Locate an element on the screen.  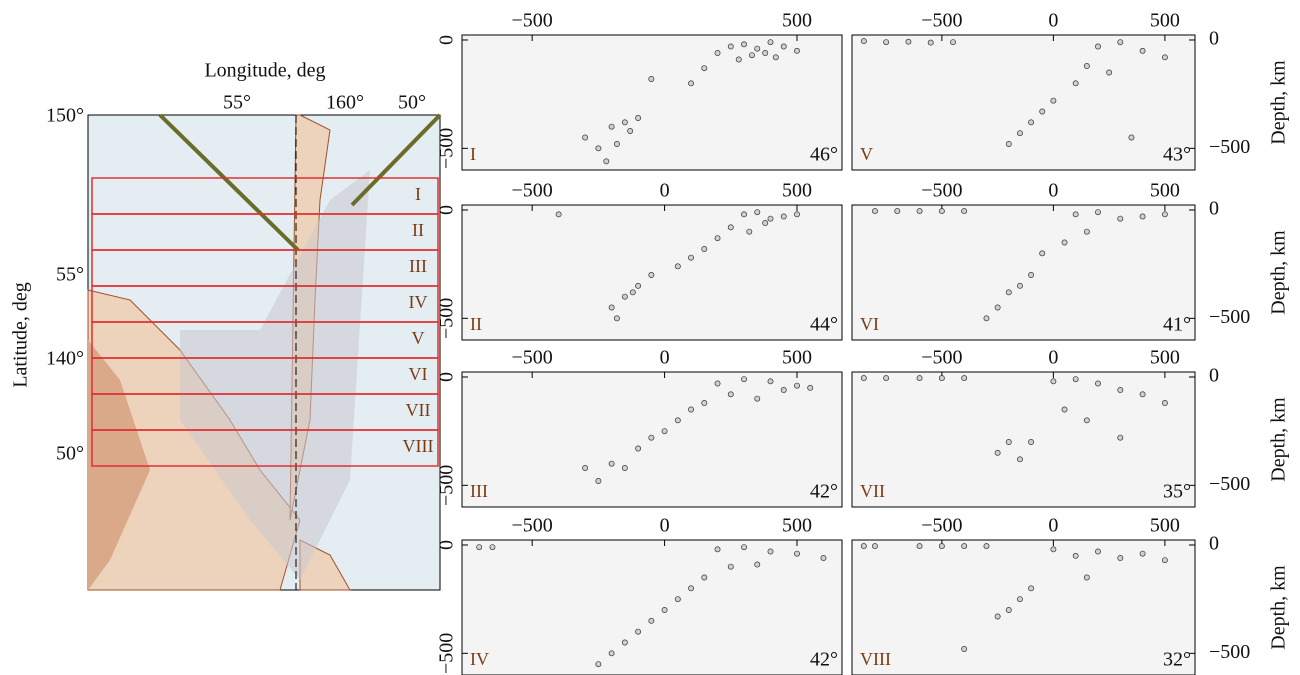
left-label: 150° is located at coordinates (65, 116).